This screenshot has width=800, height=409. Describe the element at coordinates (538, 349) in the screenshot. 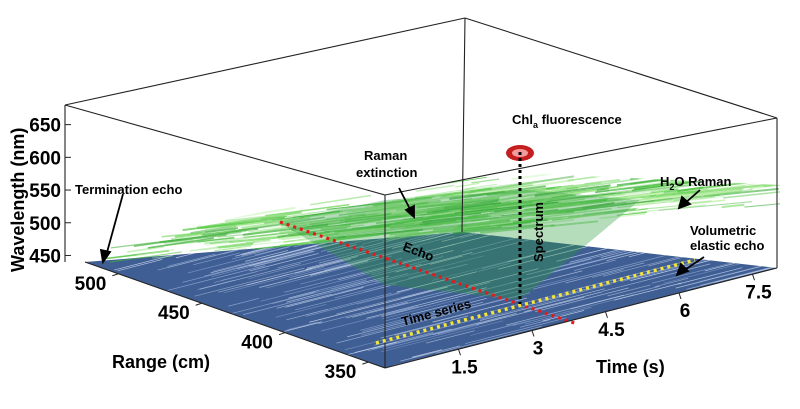

I see `time-tick-label: 3` at that location.